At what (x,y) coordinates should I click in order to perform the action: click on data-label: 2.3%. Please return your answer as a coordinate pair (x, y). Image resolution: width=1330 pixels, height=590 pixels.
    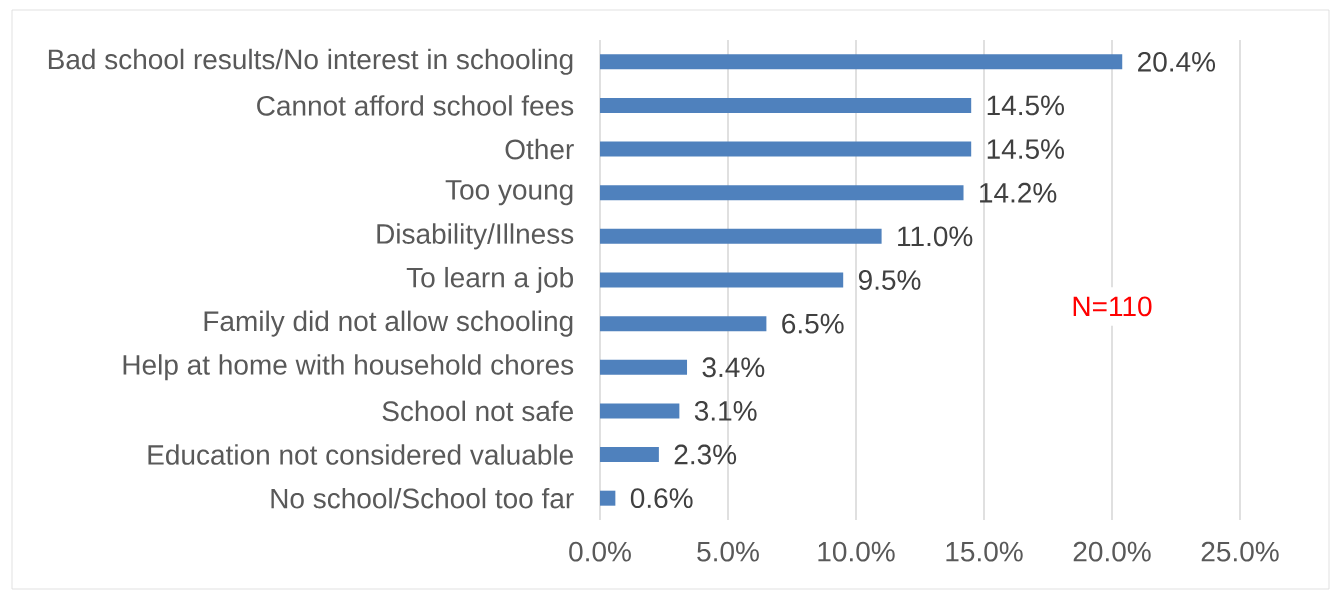
    Looking at the image, I should click on (705, 454).